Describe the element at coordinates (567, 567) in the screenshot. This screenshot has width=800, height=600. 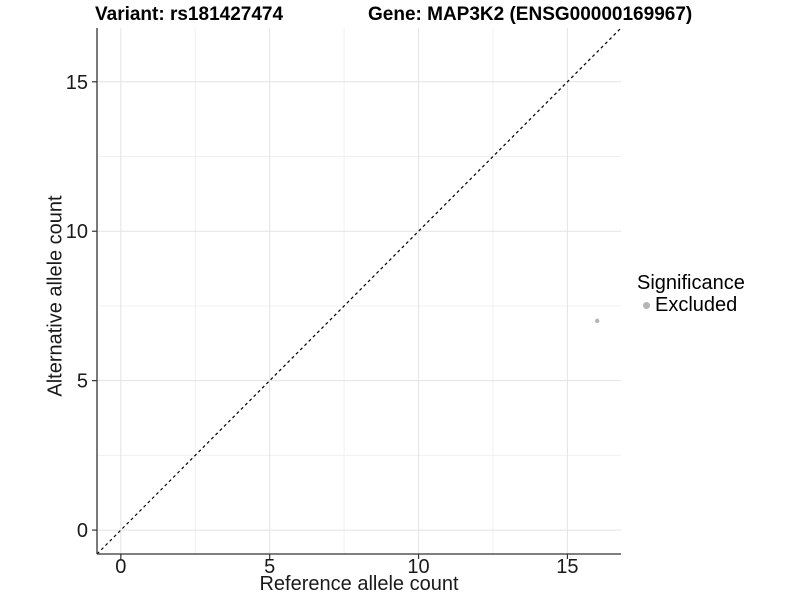
I see `x-tick-label: 15` at that location.